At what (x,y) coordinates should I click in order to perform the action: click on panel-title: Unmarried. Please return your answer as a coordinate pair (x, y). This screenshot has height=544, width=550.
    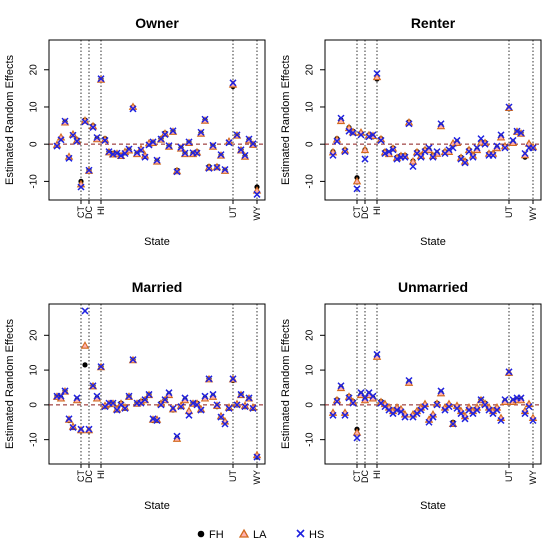
    Looking at the image, I should click on (433, 287).